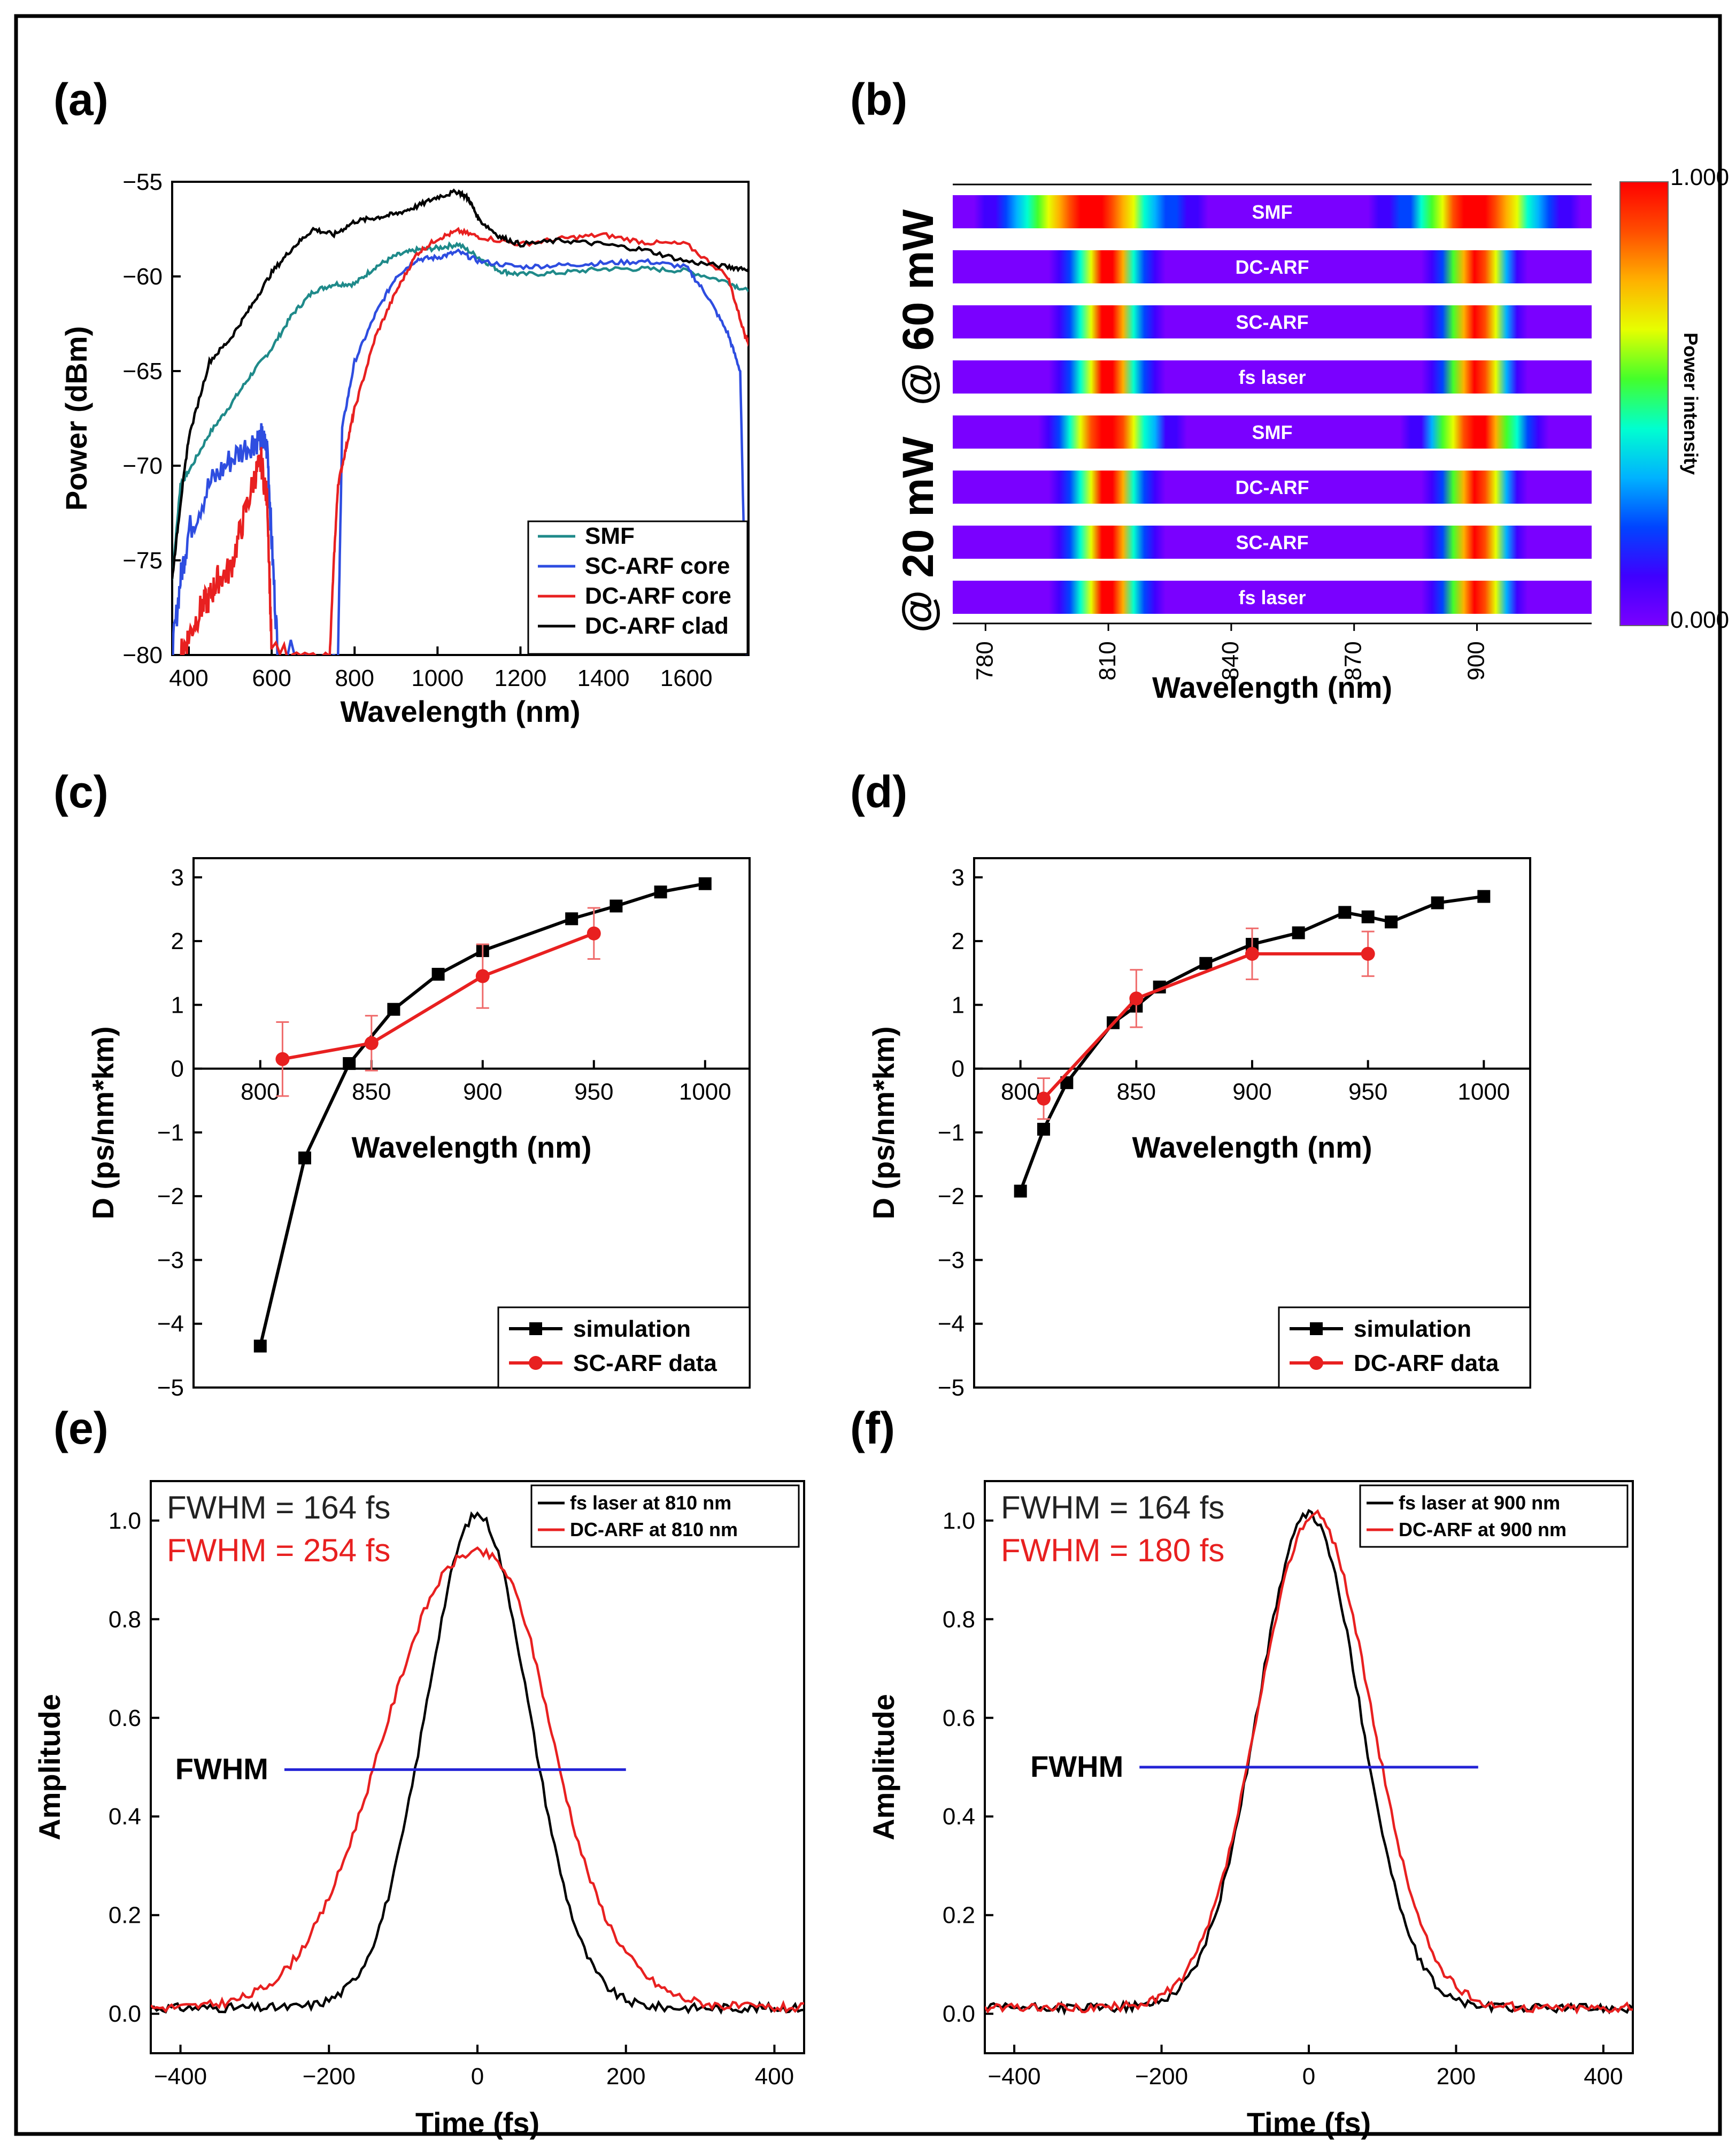 The width and height of the screenshot is (1736, 2150). I want to click on x-tick-label: 200, so click(1456, 2076).